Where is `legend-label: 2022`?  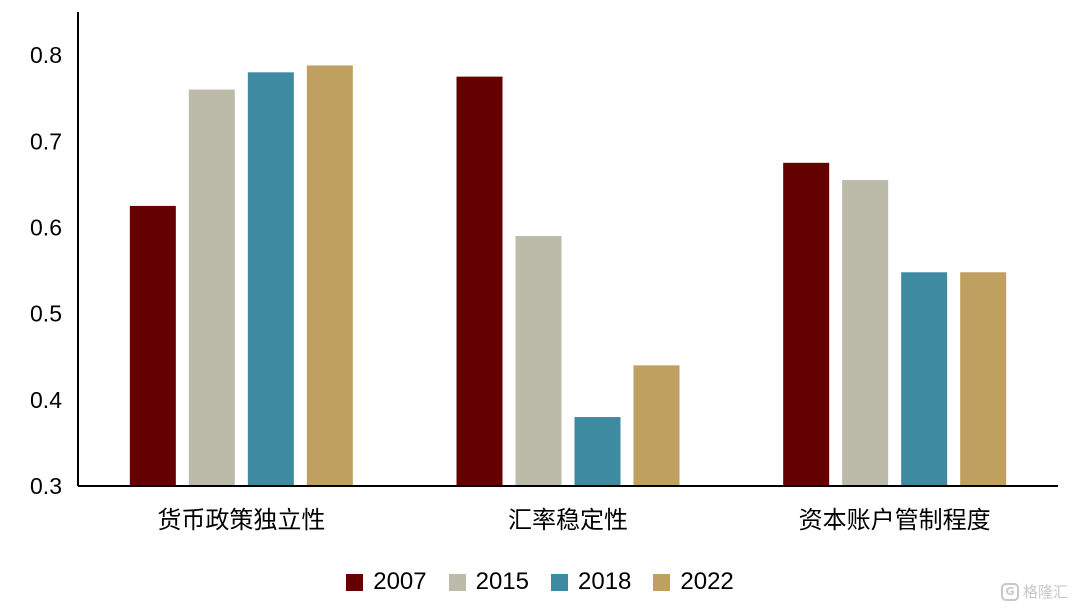 legend-label: 2022 is located at coordinates (707, 581).